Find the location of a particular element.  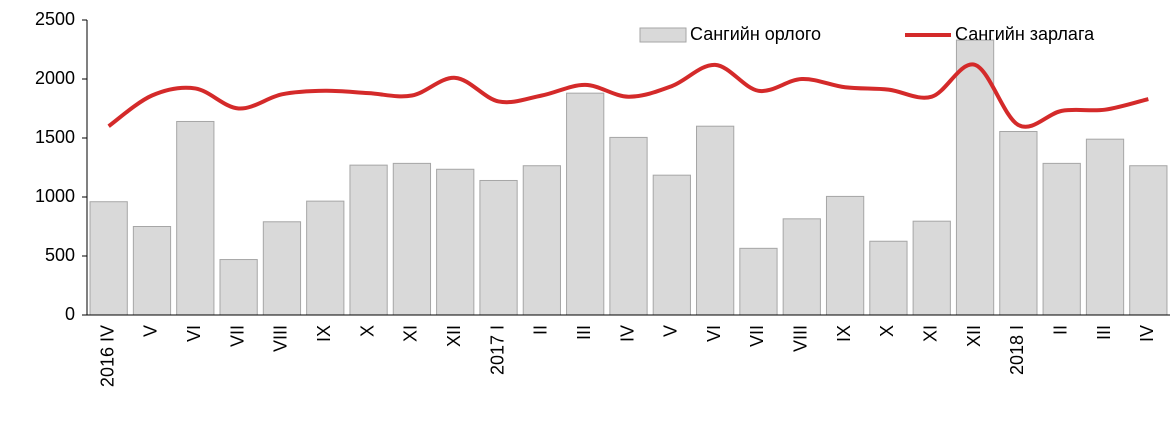

y-tick-label: 0 is located at coordinates (70, 314).